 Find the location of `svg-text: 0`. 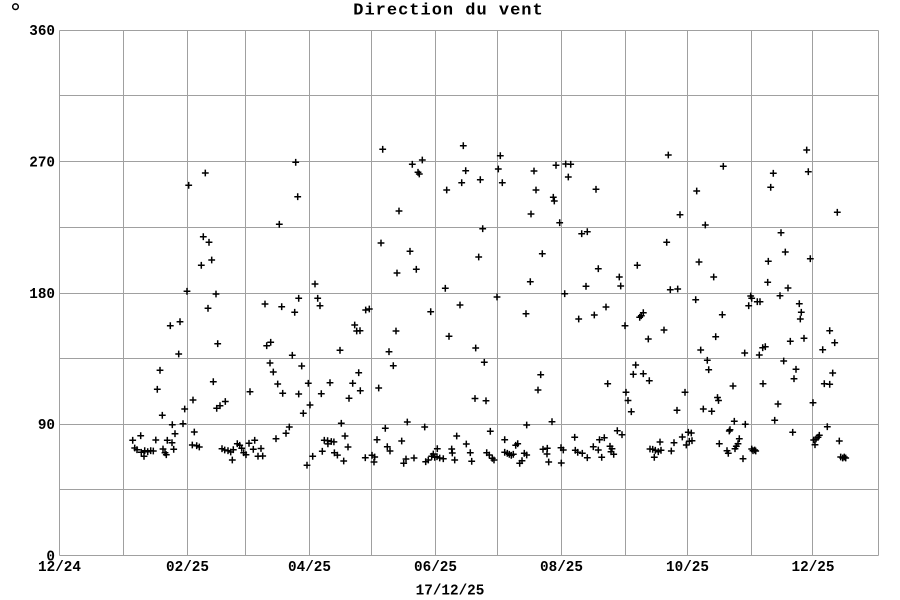

svg-text: 0 is located at coordinates (50, 558).